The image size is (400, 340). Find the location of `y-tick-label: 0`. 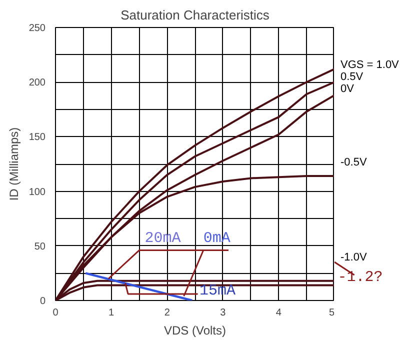

y-tick-label: 0 is located at coordinates (43, 301).